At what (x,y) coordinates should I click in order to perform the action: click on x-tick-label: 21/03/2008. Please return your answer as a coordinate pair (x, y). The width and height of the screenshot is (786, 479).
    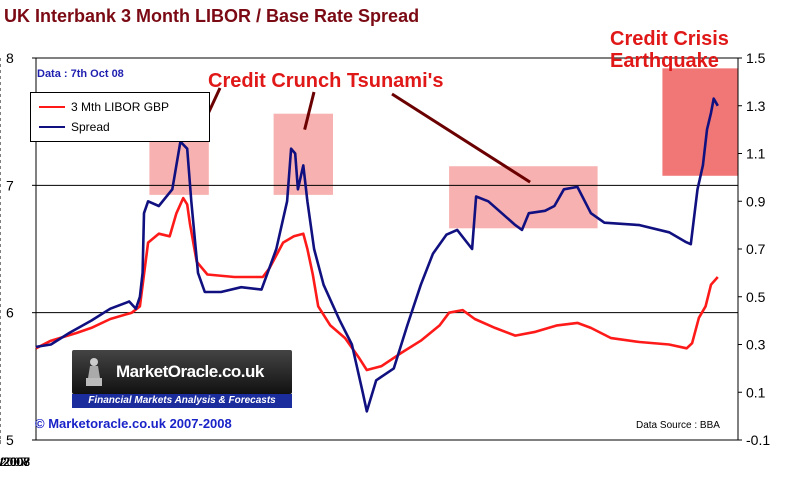
    Looking at the image, I should click on (15, 462).